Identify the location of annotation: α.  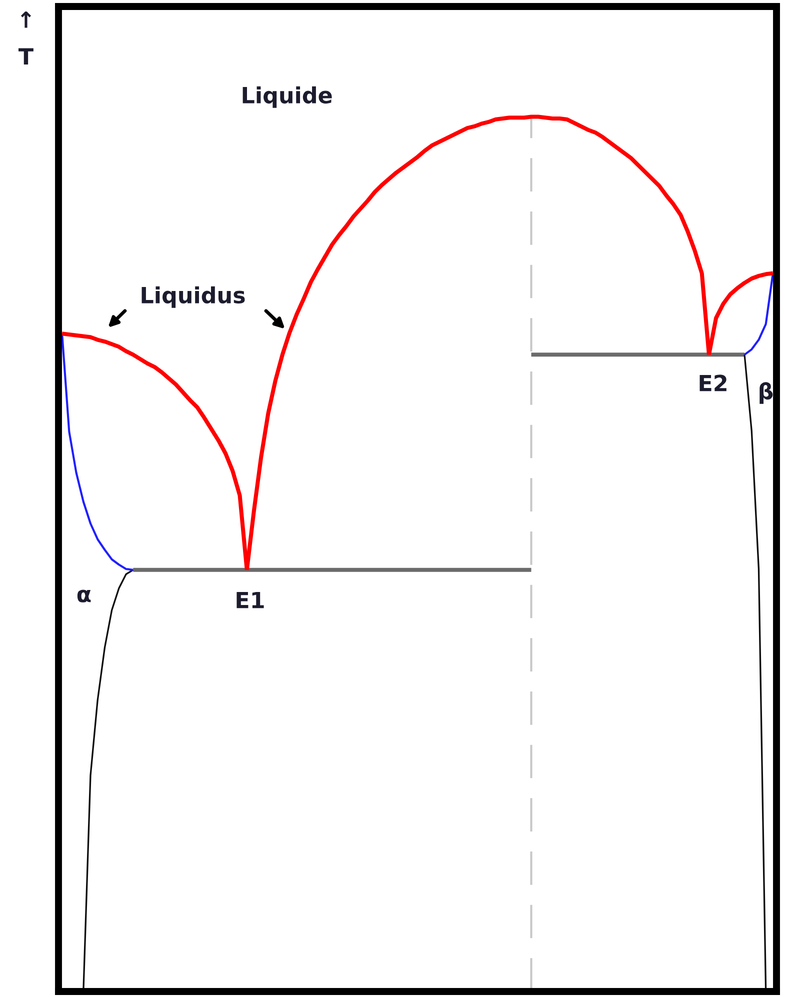
(84, 596).